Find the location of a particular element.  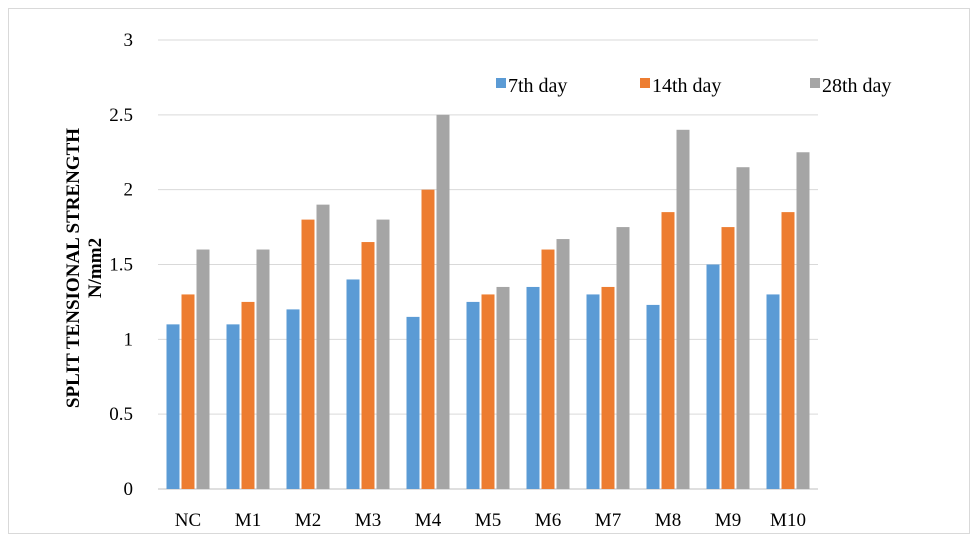

x-tick-label: M9 is located at coordinates (728, 520).